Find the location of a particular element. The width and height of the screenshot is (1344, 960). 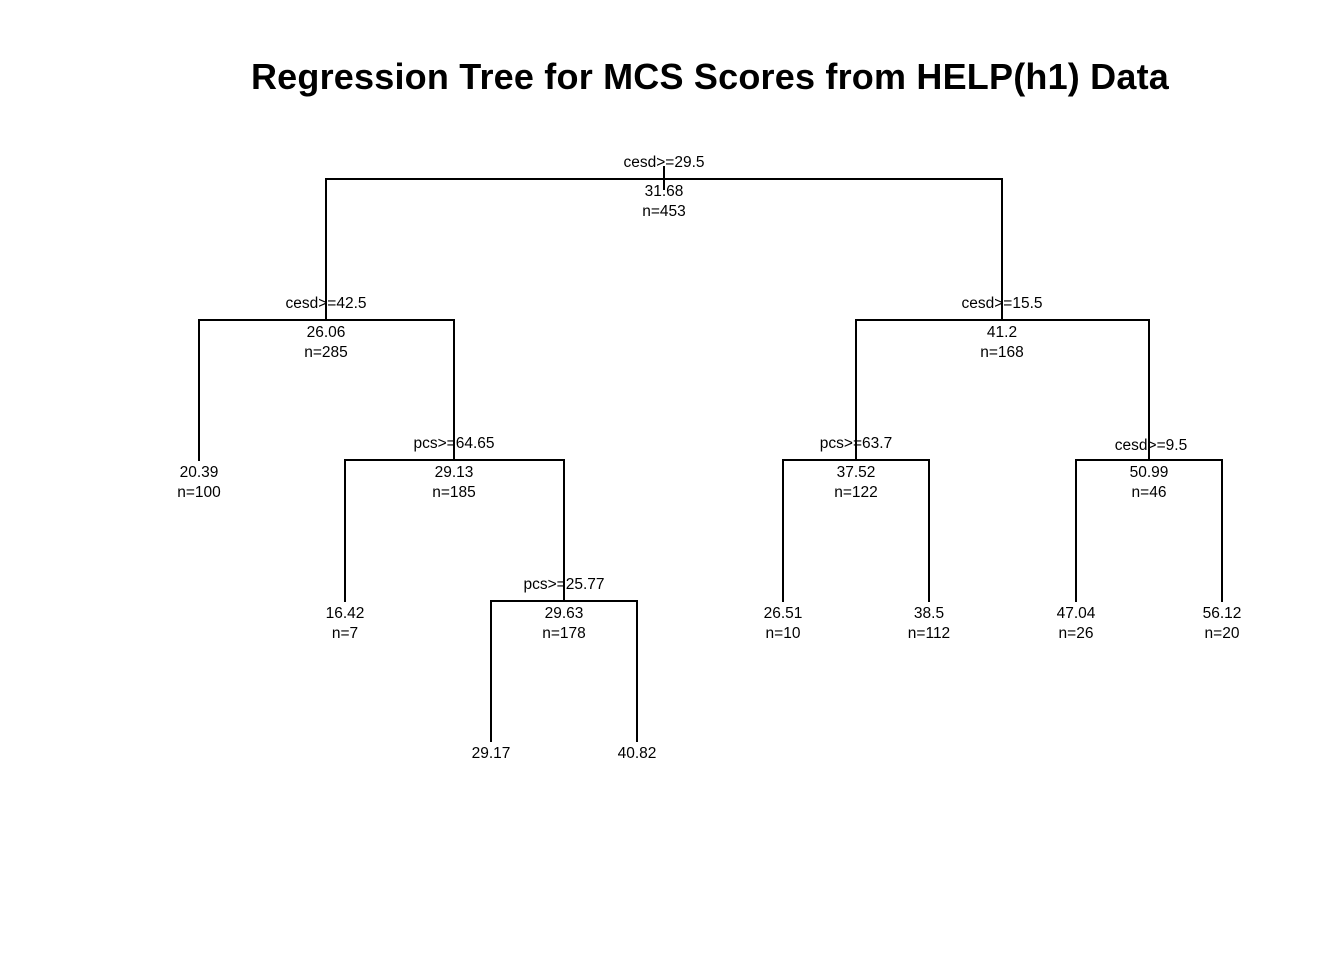

node-count-root: n=453 is located at coordinates (664, 211).